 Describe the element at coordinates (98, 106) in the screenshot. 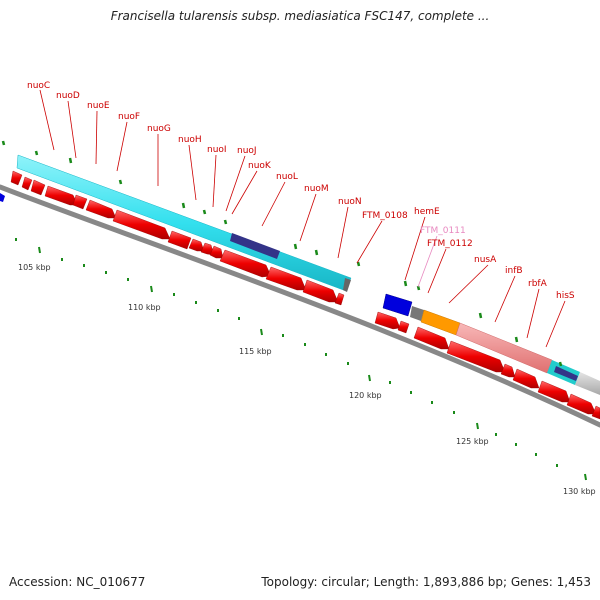

I see `gene-label: nuoE` at that location.